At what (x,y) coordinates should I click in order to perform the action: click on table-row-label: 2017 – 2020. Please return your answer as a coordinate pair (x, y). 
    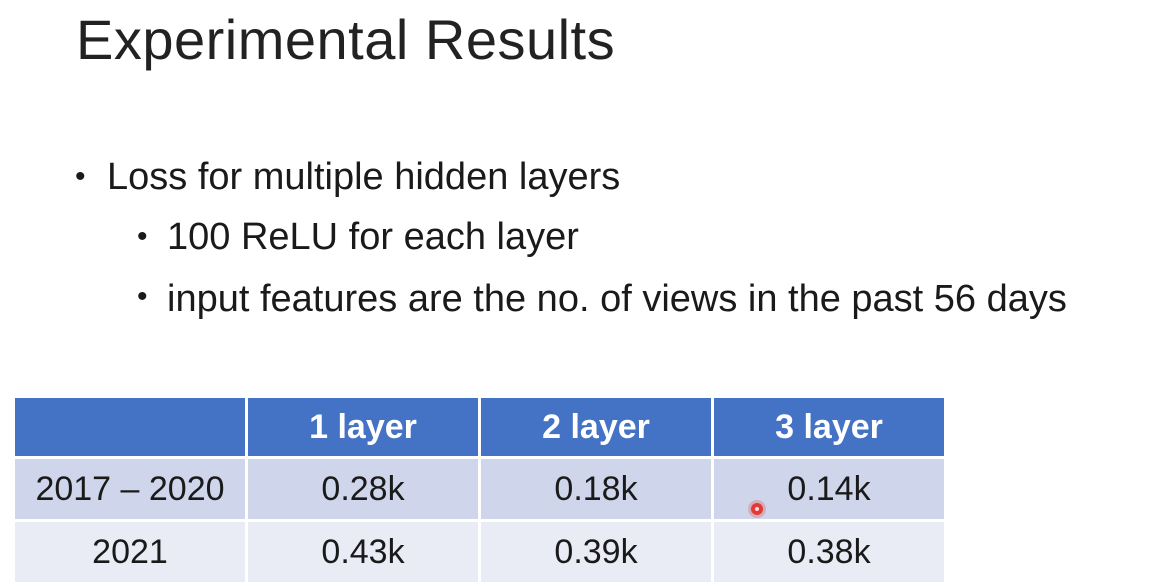
    Looking at the image, I should click on (130, 489).